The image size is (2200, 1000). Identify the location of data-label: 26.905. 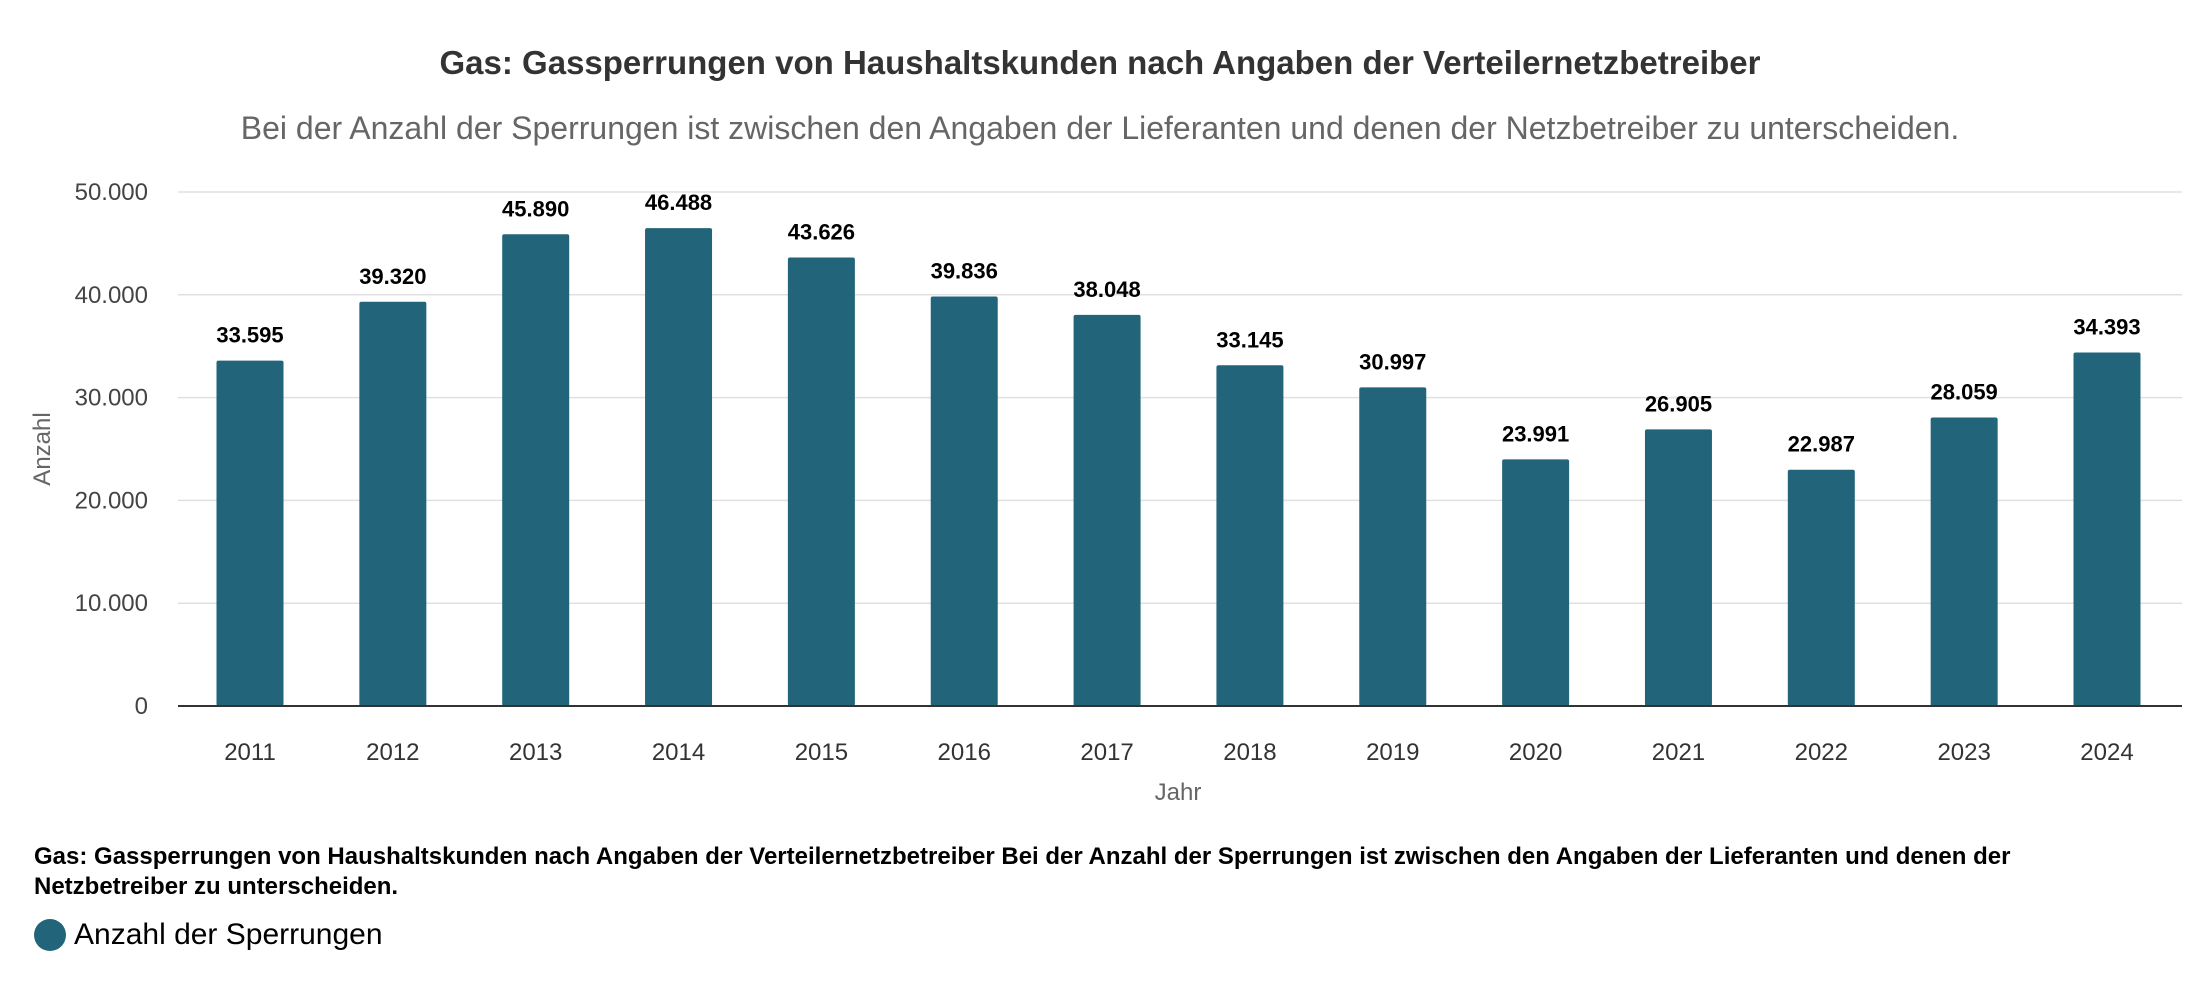
(1678, 403).